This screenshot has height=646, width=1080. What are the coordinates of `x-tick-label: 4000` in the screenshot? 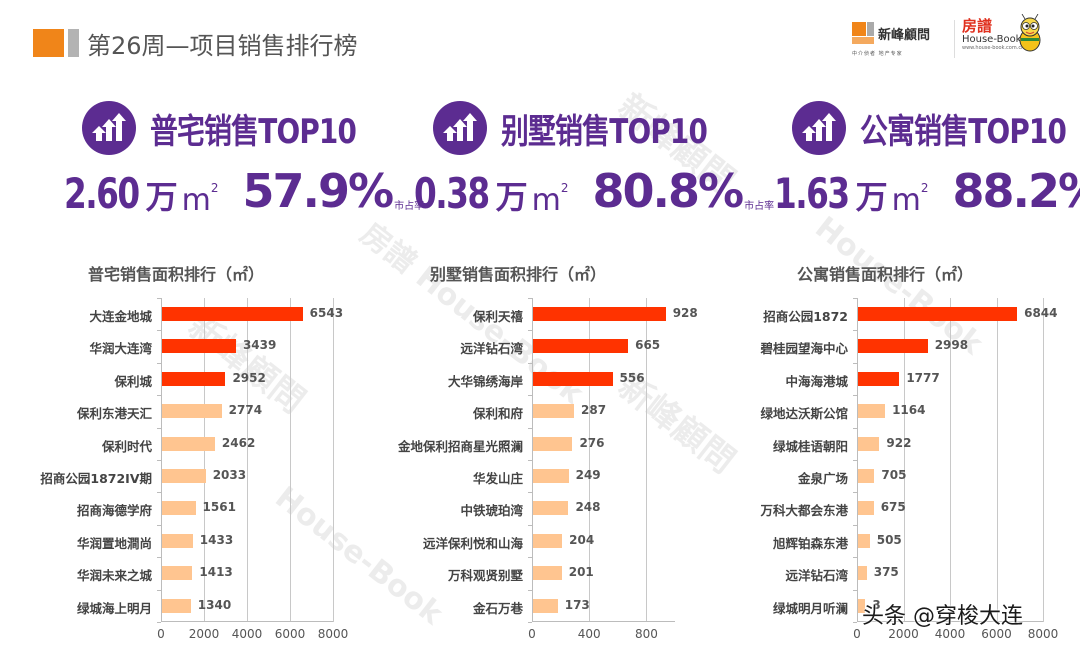 It's located at (950, 634).